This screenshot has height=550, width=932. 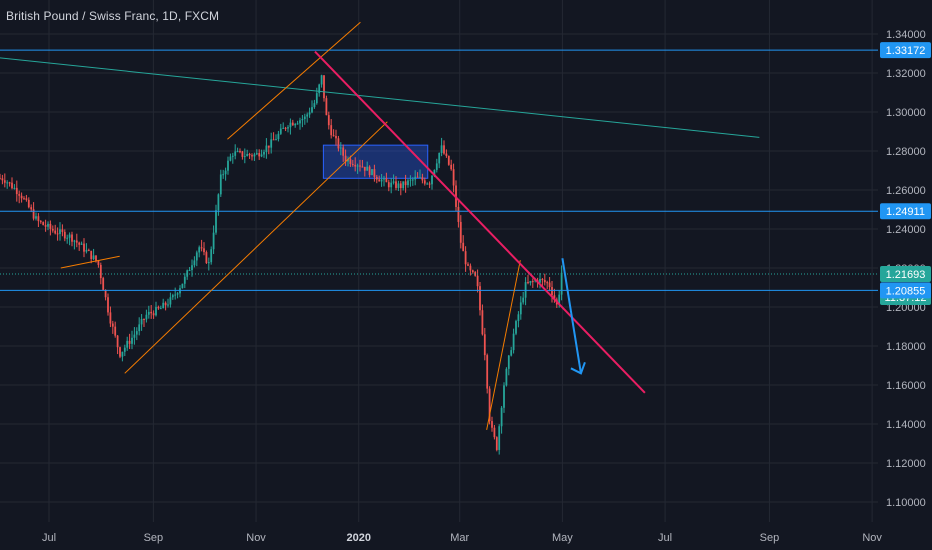 I want to click on y-tick-label: 1.20000, so click(x=906, y=308).